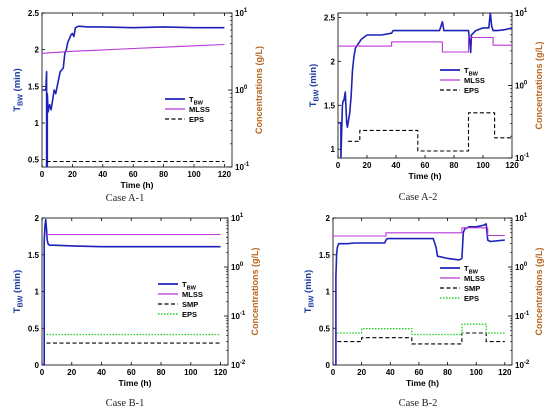 The height and width of the screenshot is (415, 550). What do you see at coordinates (418, 403) in the screenshot?
I see `panel-caption: Case B-2` at bounding box center [418, 403].